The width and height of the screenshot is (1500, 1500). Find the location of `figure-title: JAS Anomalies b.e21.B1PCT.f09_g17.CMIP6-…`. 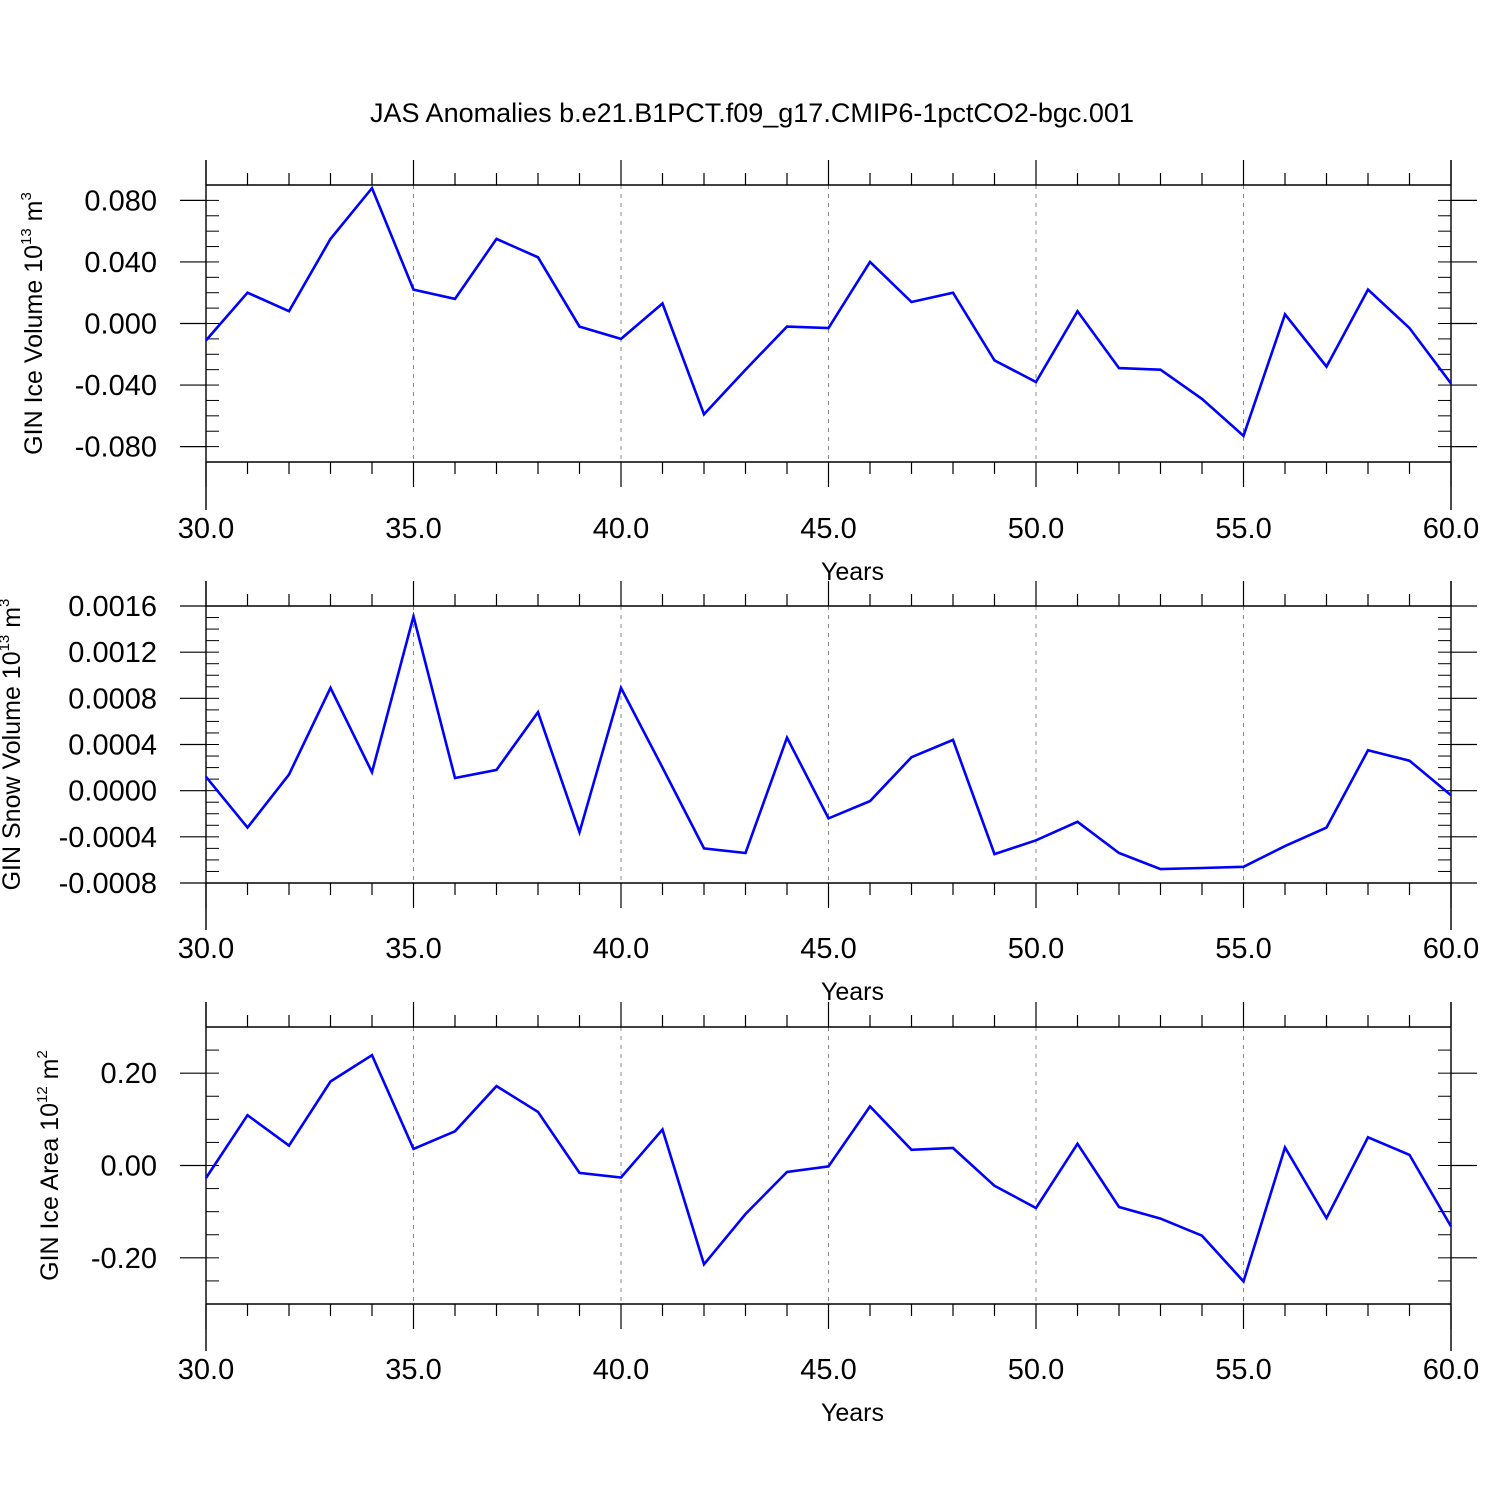

figure-title: JAS Anomalies b.e21.B1PCT.f09_g17.CMIP6-… is located at coordinates (752, 113).